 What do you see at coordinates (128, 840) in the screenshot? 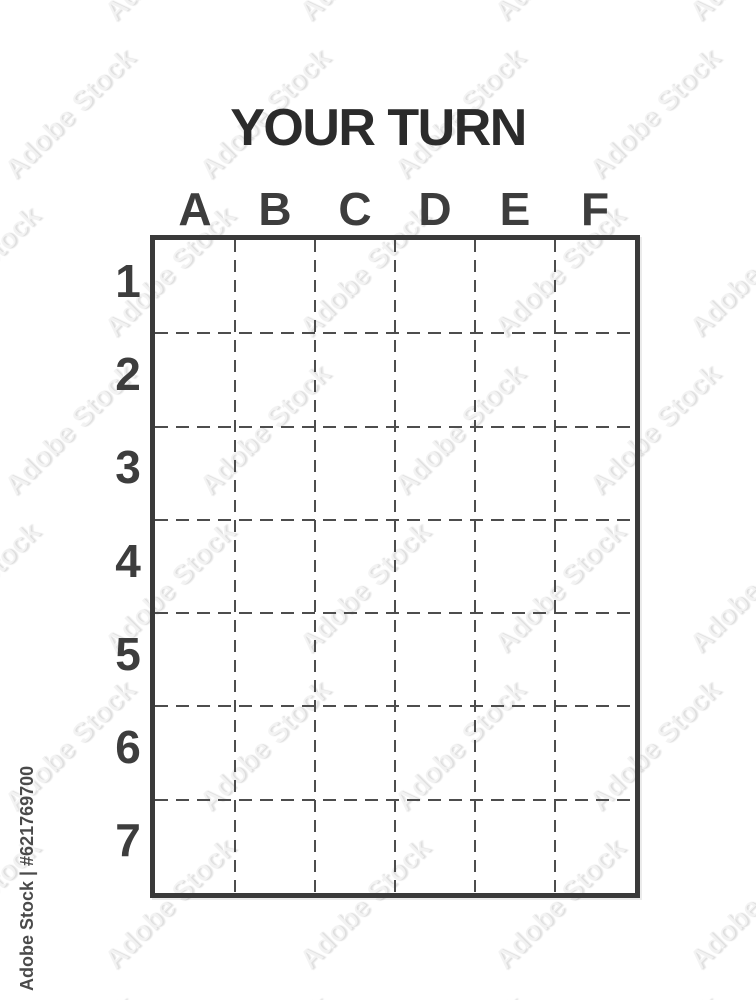
I see `row-label-7: 7` at bounding box center [128, 840].